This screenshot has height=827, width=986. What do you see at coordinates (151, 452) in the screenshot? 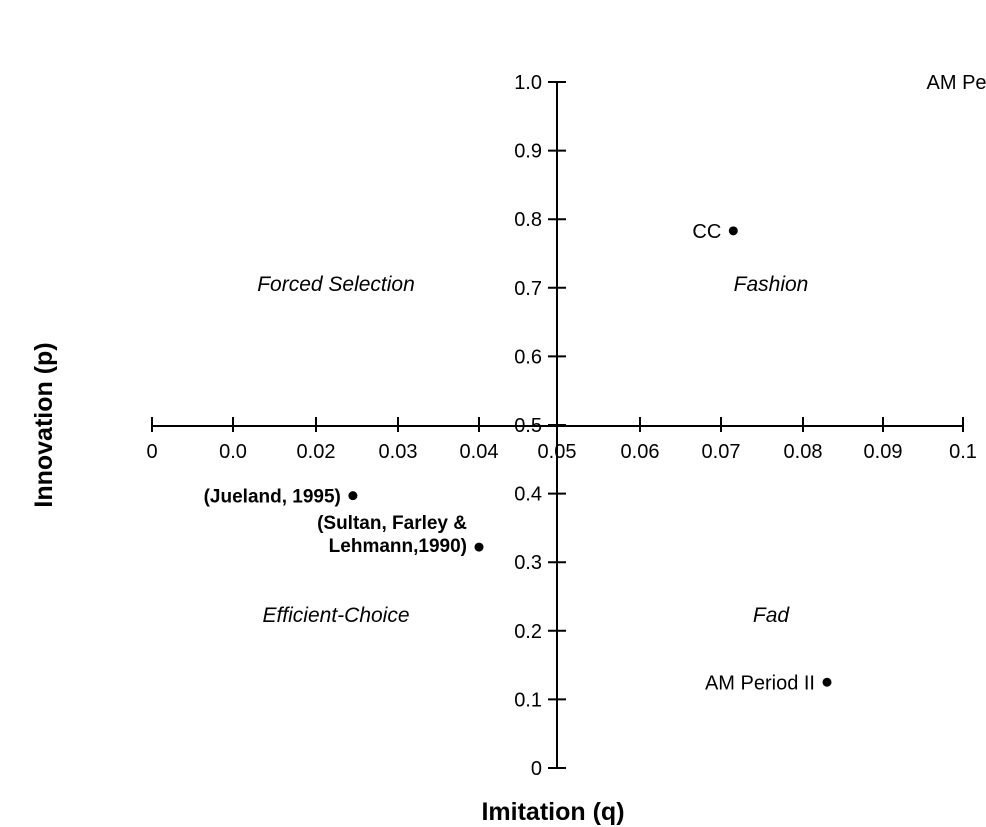
I see `x-tick-label: 0` at bounding box center [151, 452].